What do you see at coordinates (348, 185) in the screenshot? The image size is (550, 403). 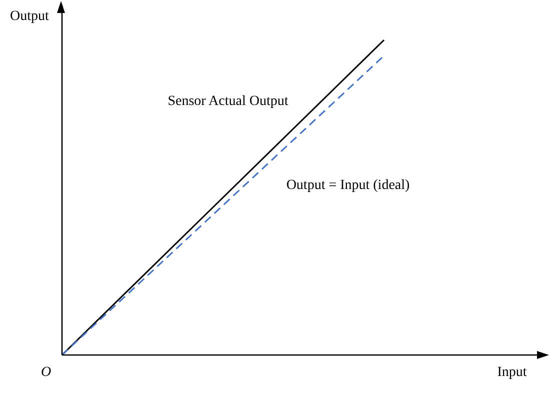 I see `series-label: Output = Input (ideal)` at bounding box center [348, 185].